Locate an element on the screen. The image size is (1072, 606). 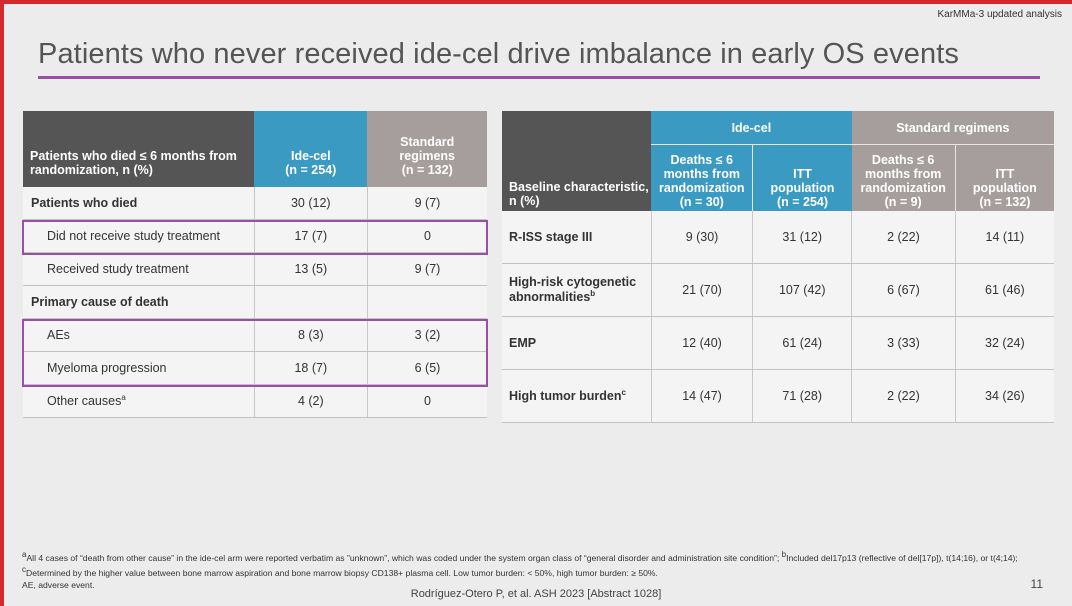
ide-cel-value: 4 (2) is located at coordinates (310, 401).